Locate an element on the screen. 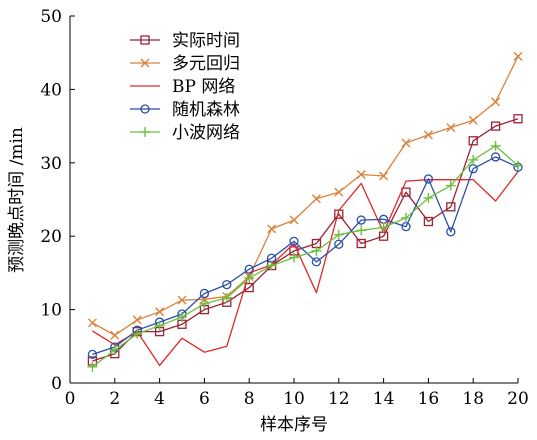 This screenshot has width=537, height=440. x-tick-label: 6 is located at coordinates (204, 399).